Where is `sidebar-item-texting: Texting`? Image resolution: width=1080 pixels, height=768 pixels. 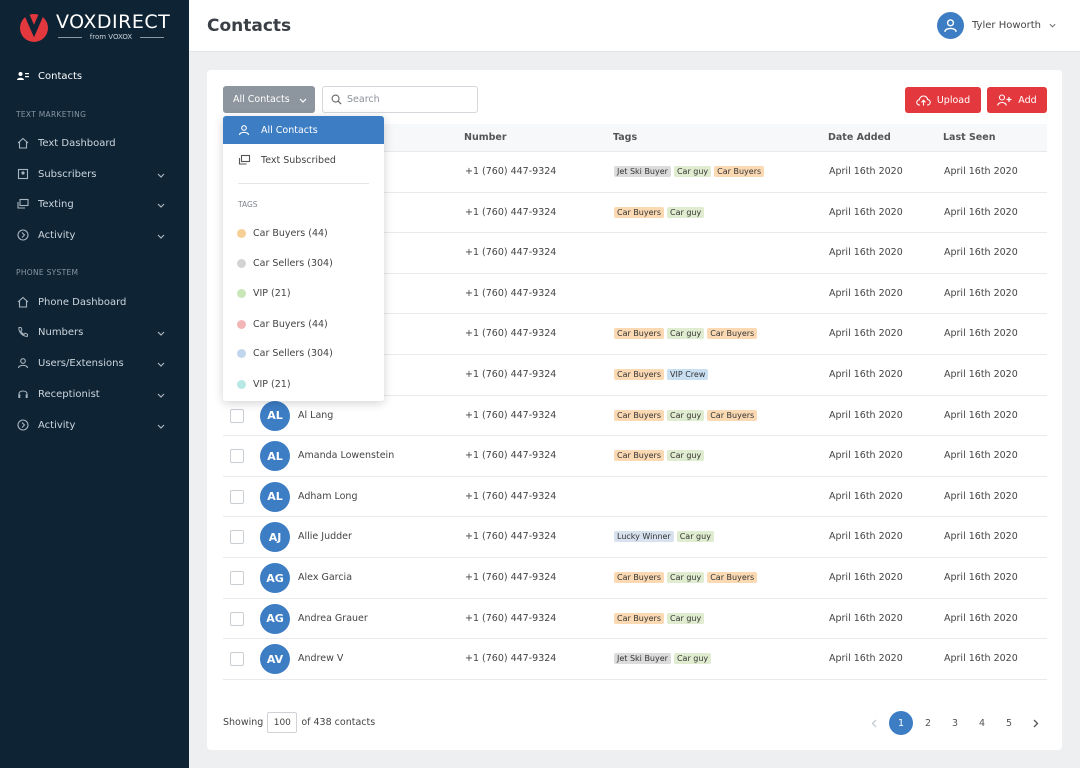 sidebar-item-texting: Texting is located at coordinates (94, 204).